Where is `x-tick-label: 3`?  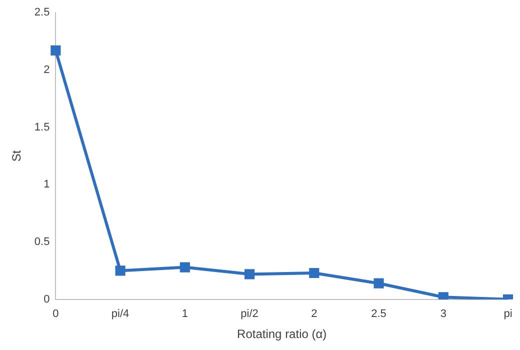 x-tick-label: 3 is located at coordinates (443, 314).